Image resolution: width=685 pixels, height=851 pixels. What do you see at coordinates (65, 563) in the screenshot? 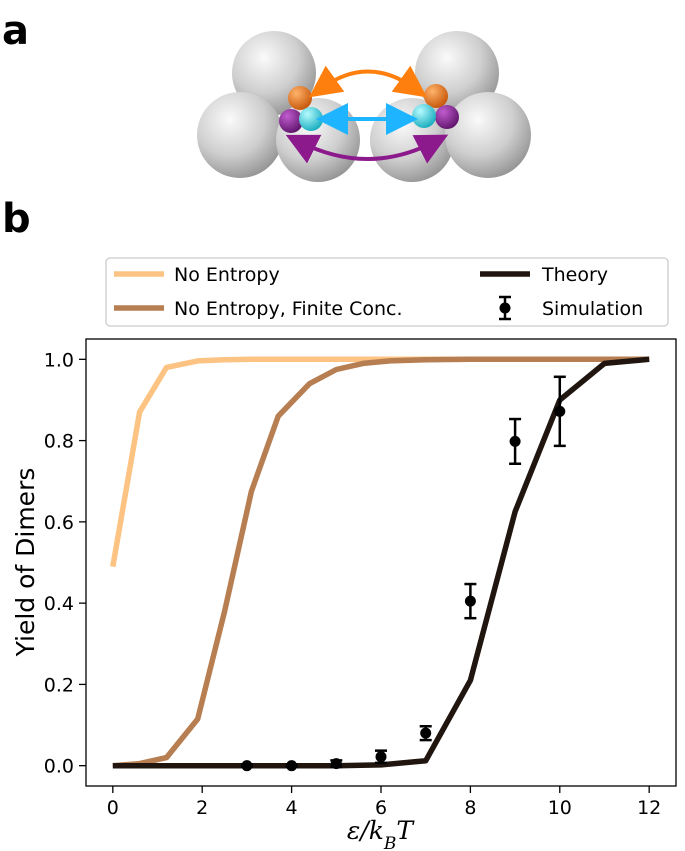
I see `y-axis: 0.0 0.2 0.4 0.6 0.8 1.0` at bounding box center [65, 563].